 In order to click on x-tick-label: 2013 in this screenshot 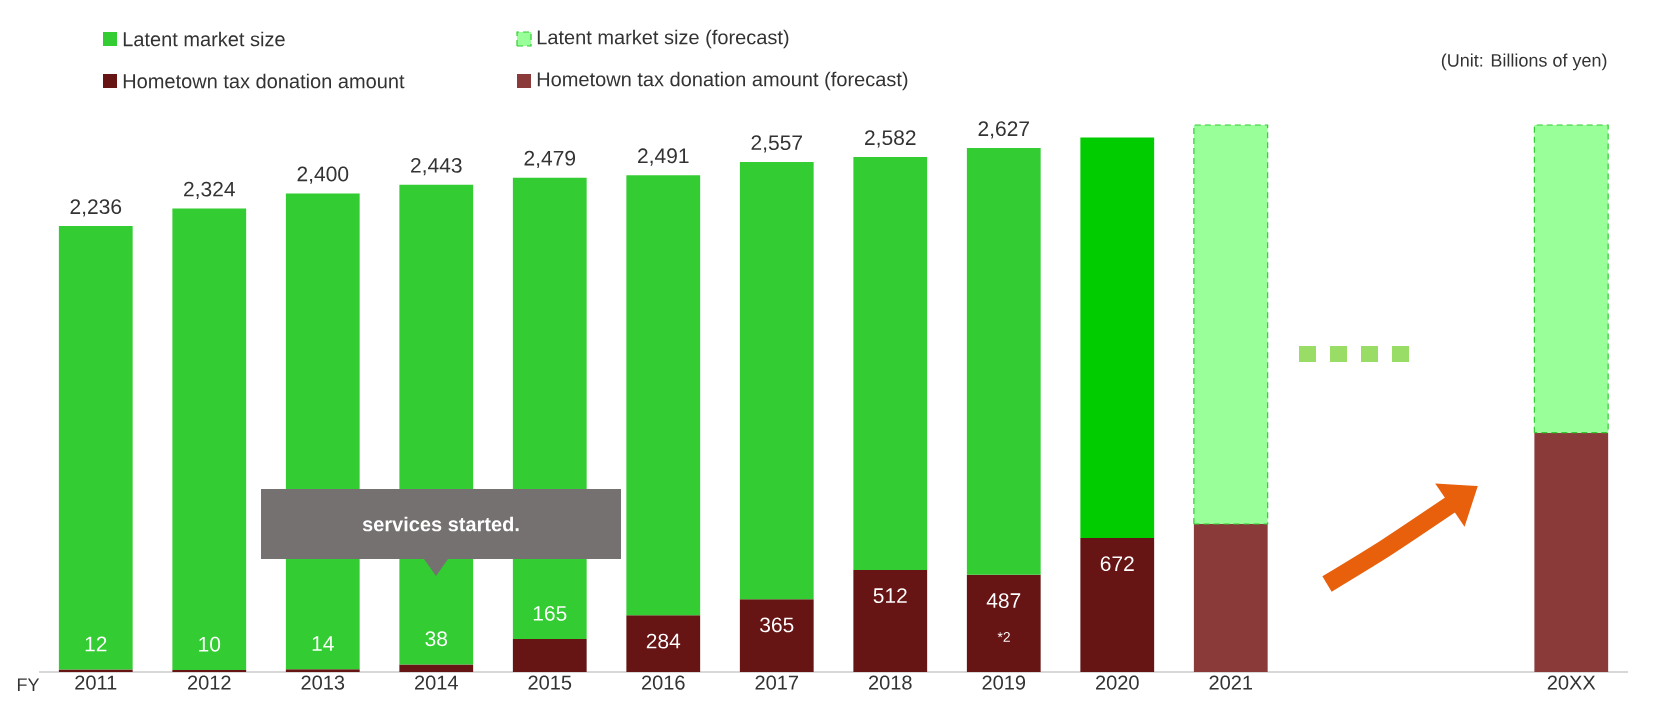, I will do `click(323, 682)`.